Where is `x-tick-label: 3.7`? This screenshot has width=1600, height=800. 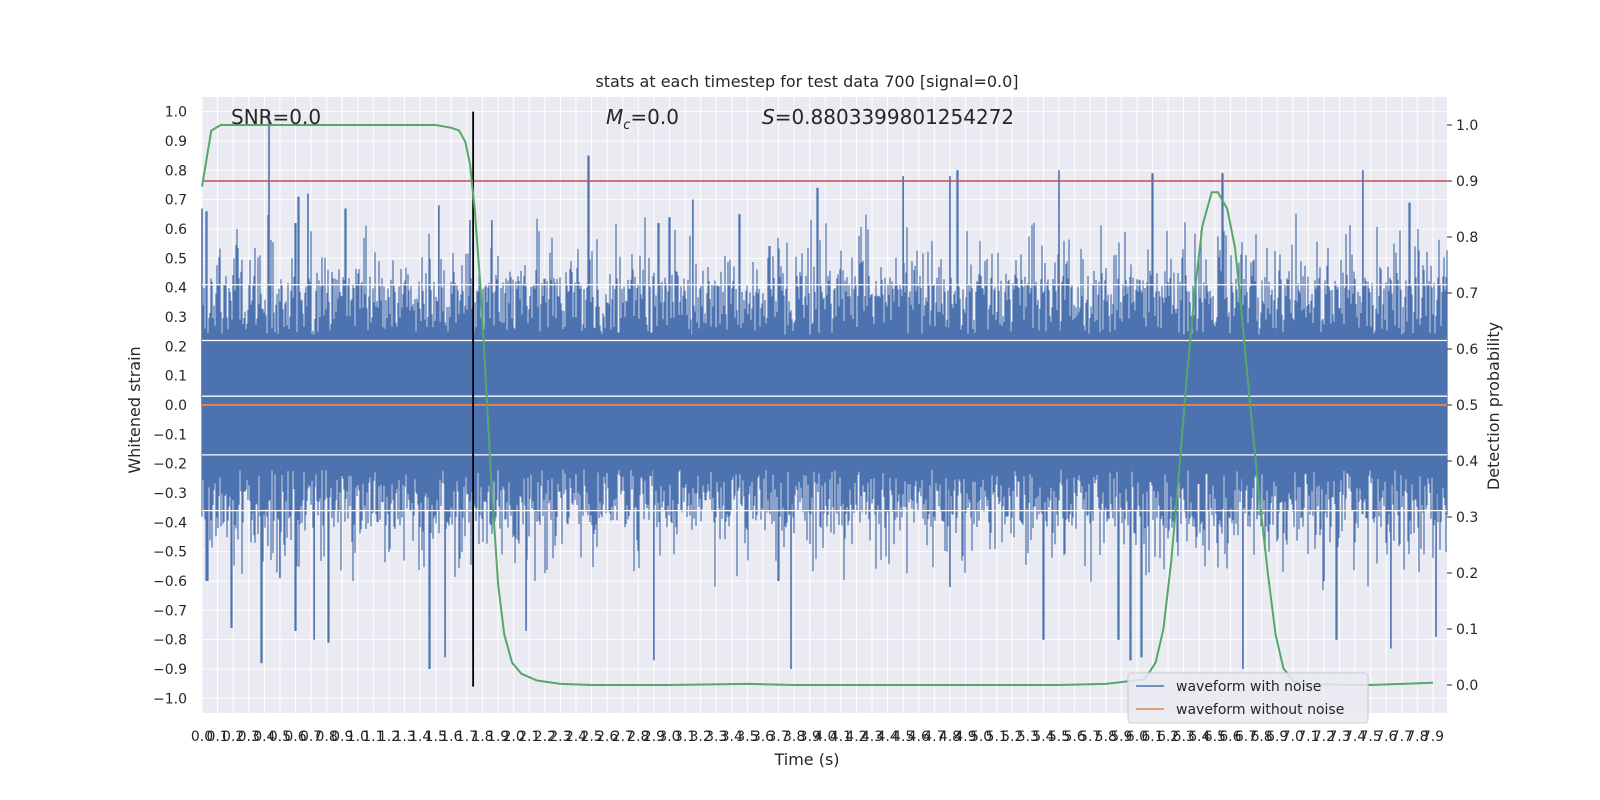 x-tick-label: 3.7 is located at coordinates (778, 737).